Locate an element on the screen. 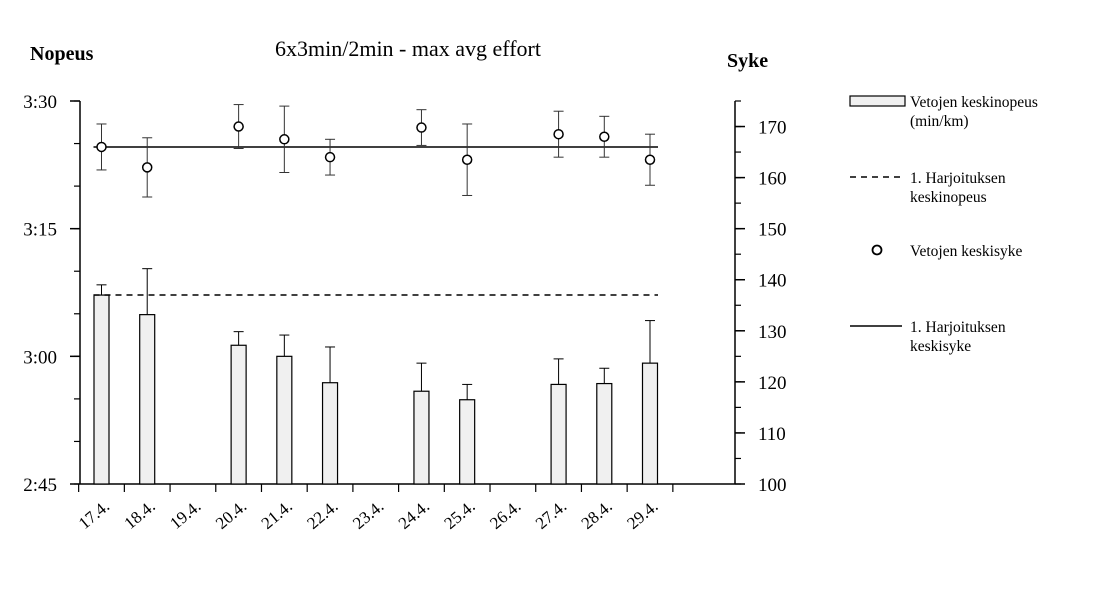  left-tick-label: 3:30 is located at coordinates (40, 102).